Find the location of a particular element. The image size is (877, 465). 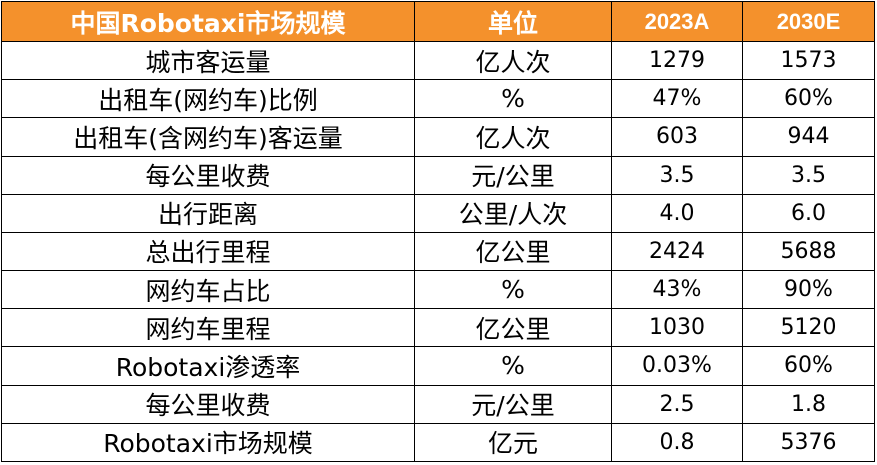

metric-cell: 出租车(网约车)比例 is located at coordinates (208, 99).